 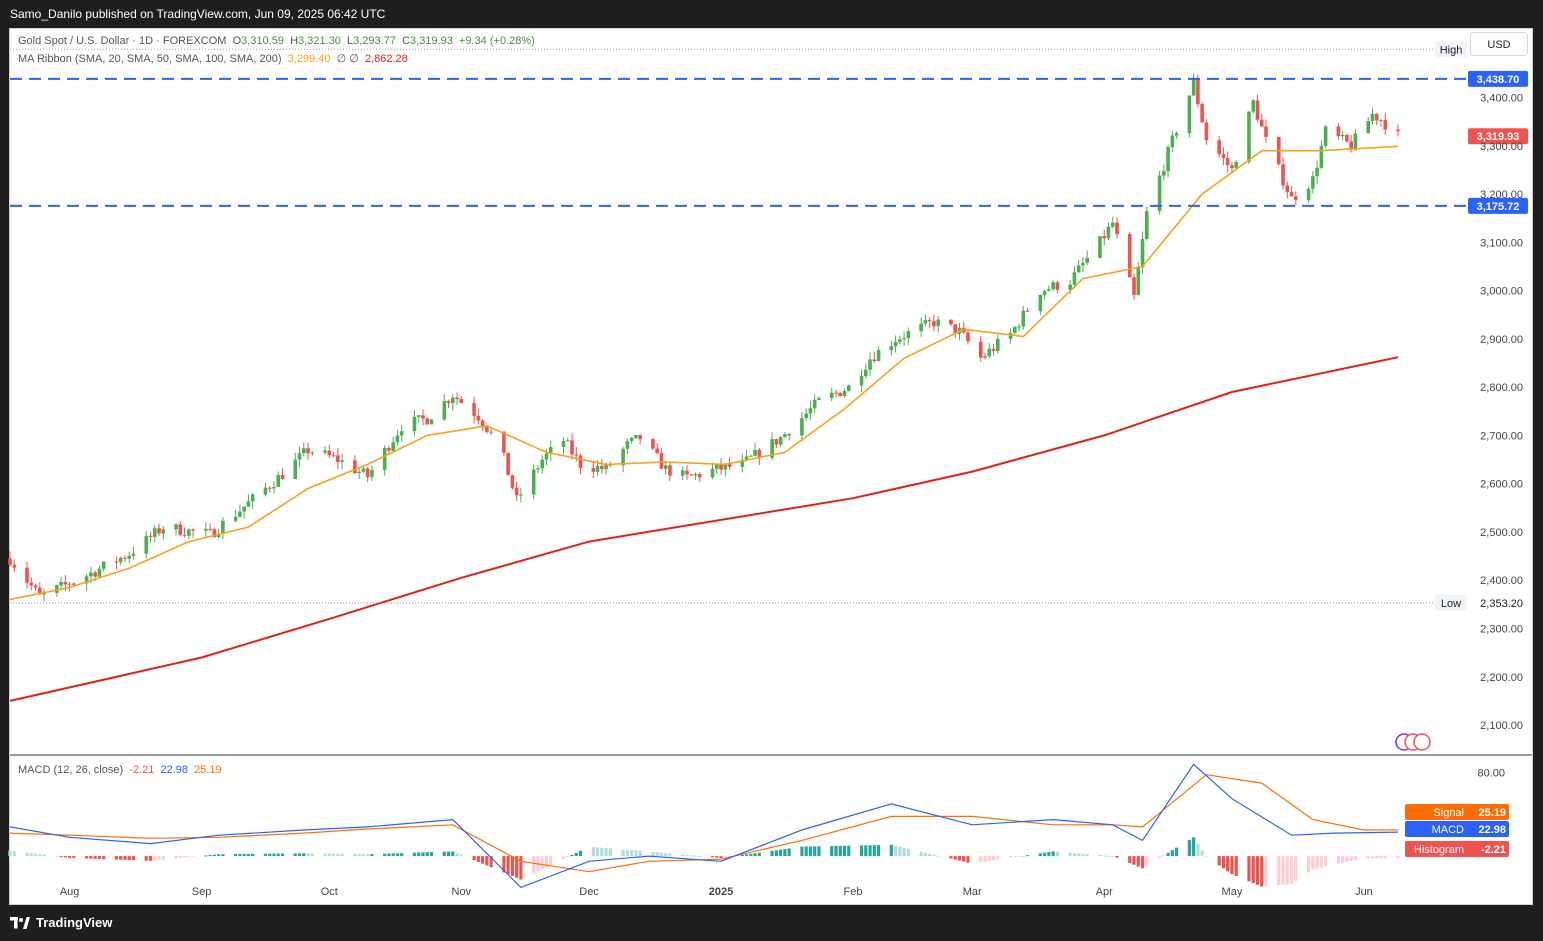 What do you see at coordinates (71, 770) in the screenshot?
I see `macd-label: MACD (12, 26, close)` at bounding box center [71, 770].